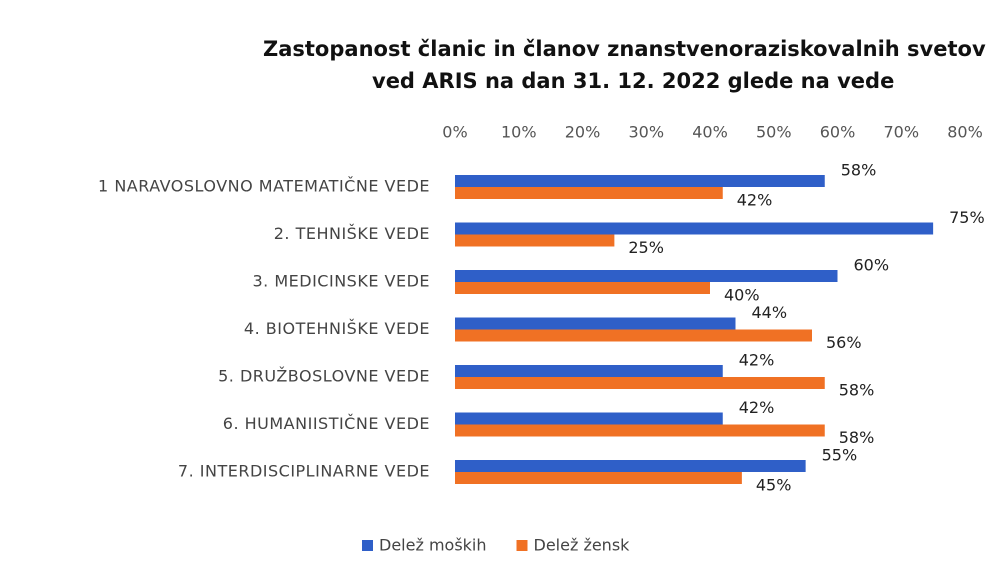  I want to click on data-label: 25%, so click(646, 247).